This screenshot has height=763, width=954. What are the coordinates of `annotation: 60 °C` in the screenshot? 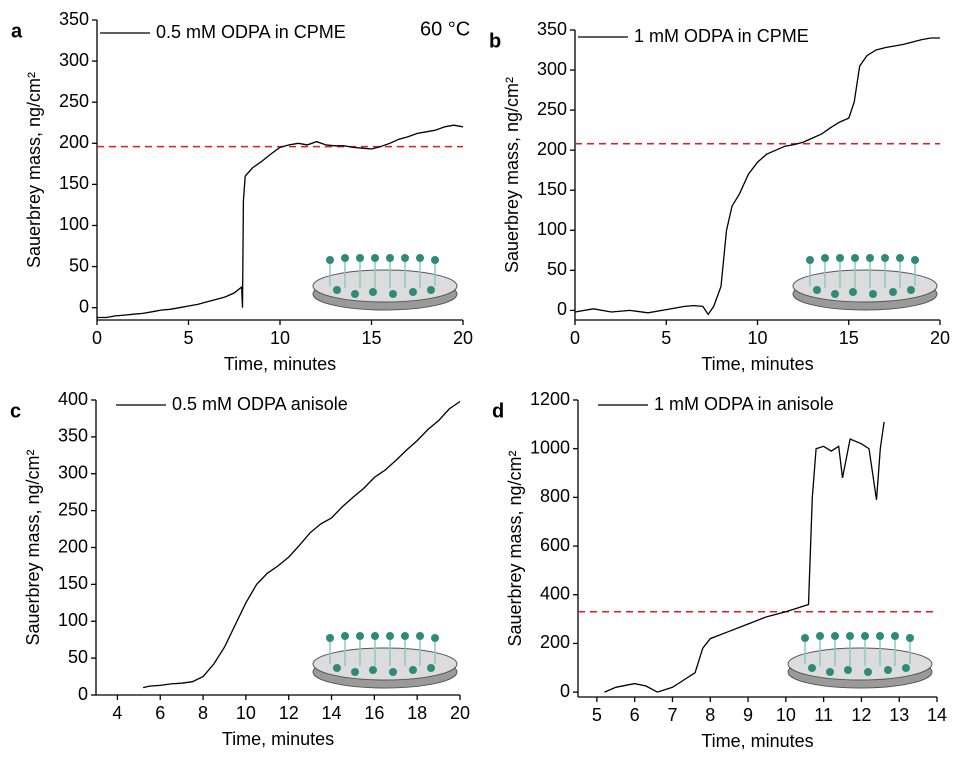 It's located at (445, 29).